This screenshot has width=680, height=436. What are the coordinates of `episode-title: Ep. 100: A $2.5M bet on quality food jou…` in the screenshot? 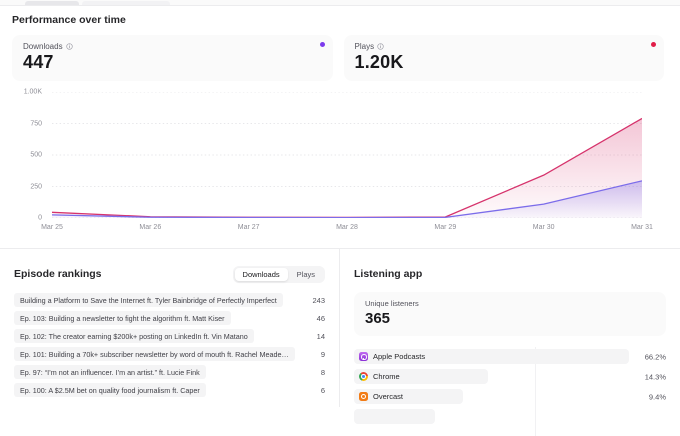 It's located at (110, 390).